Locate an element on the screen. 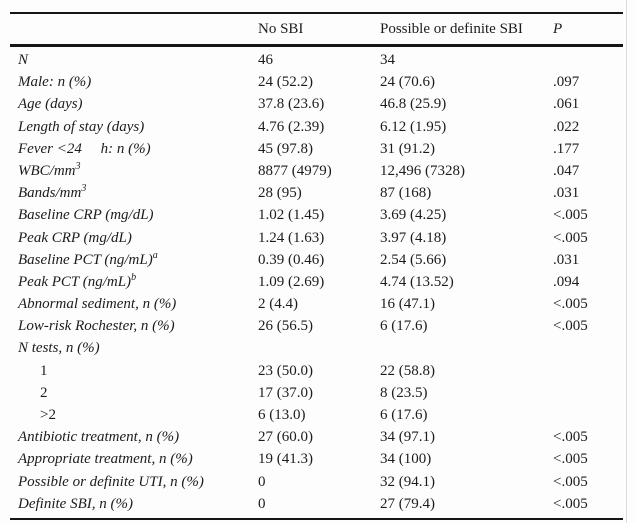 The image size is (636, 523). sbi-value: 3.69 (4.25) is located at coordinates (413, 215).